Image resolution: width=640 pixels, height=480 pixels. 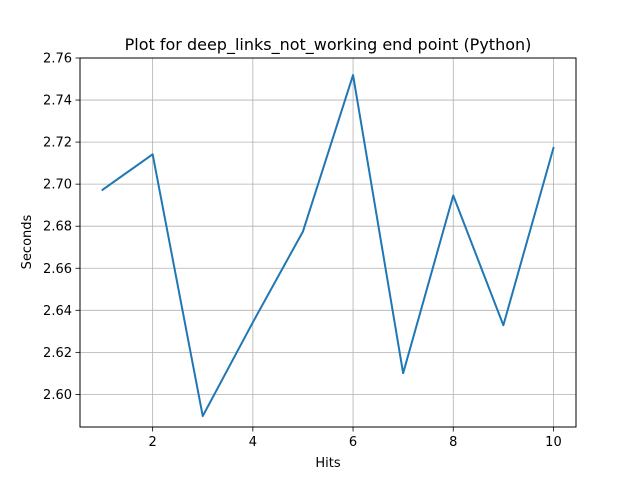 I want to click on y-tick-label: 2.62, so click(x=57, y=353).